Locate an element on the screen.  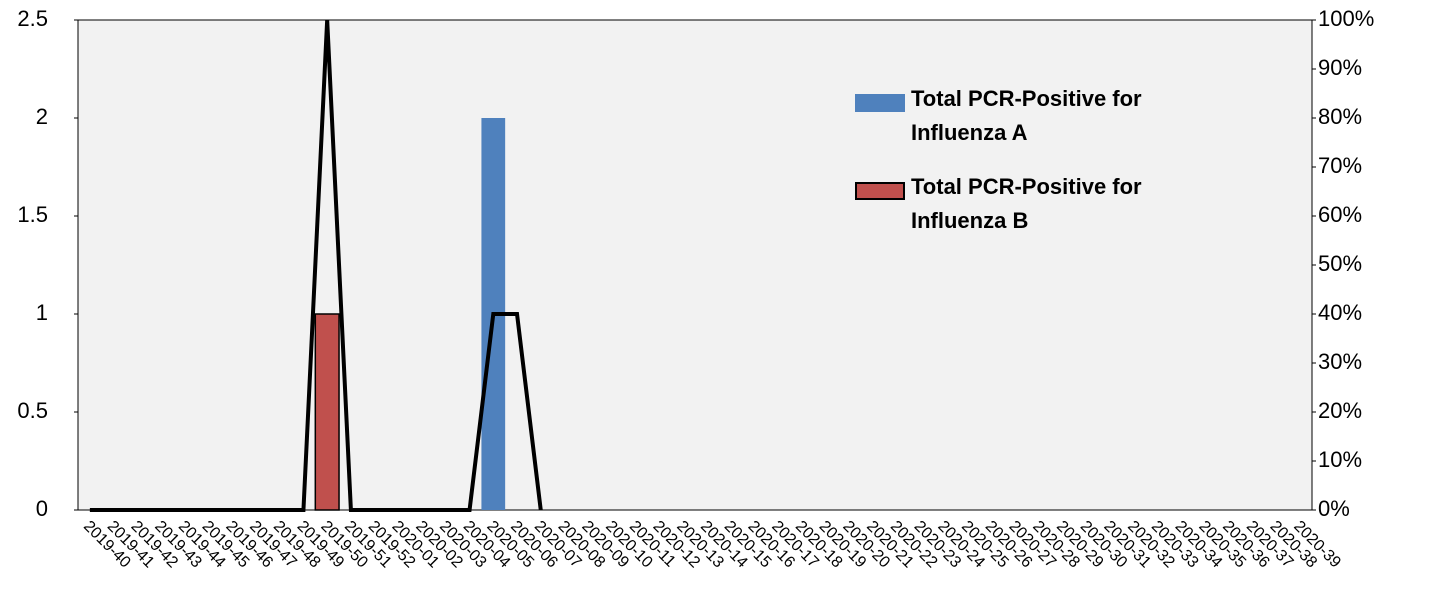
y2-tick-label: 70% is located at coordinates (1340, 165).